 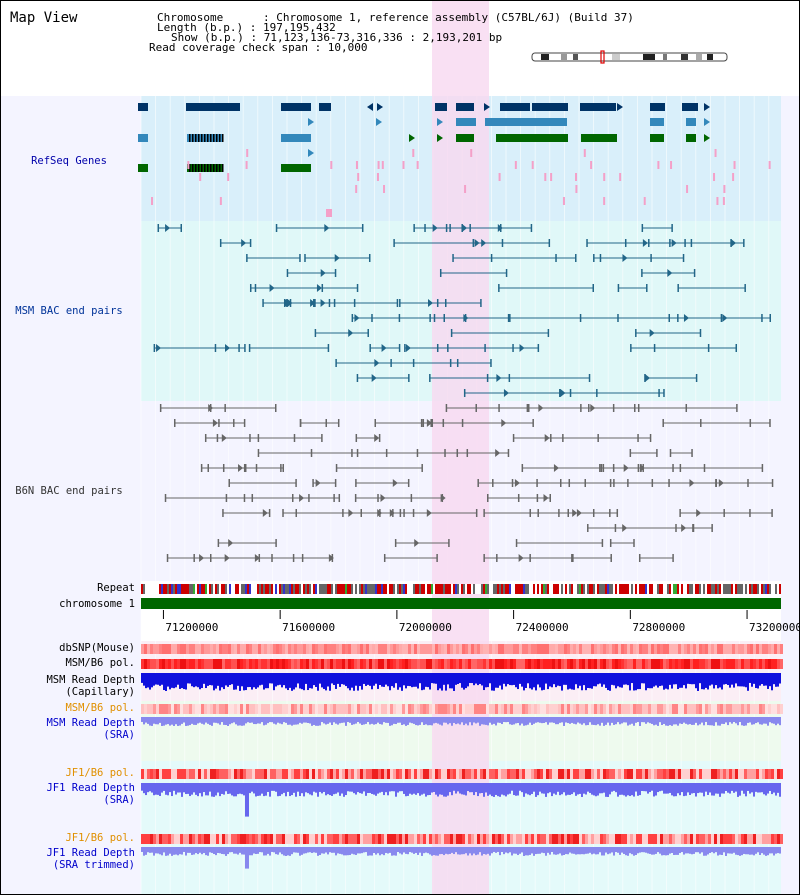 I want to click on track-label-msm-bac: MSM BAC end pairs, so click(x=69, y=311).